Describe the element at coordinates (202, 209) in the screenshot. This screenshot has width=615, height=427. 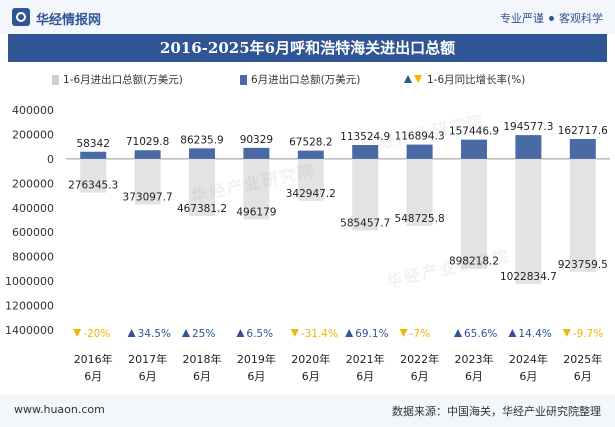
I see `data-label-total: 467381.2` at that location.